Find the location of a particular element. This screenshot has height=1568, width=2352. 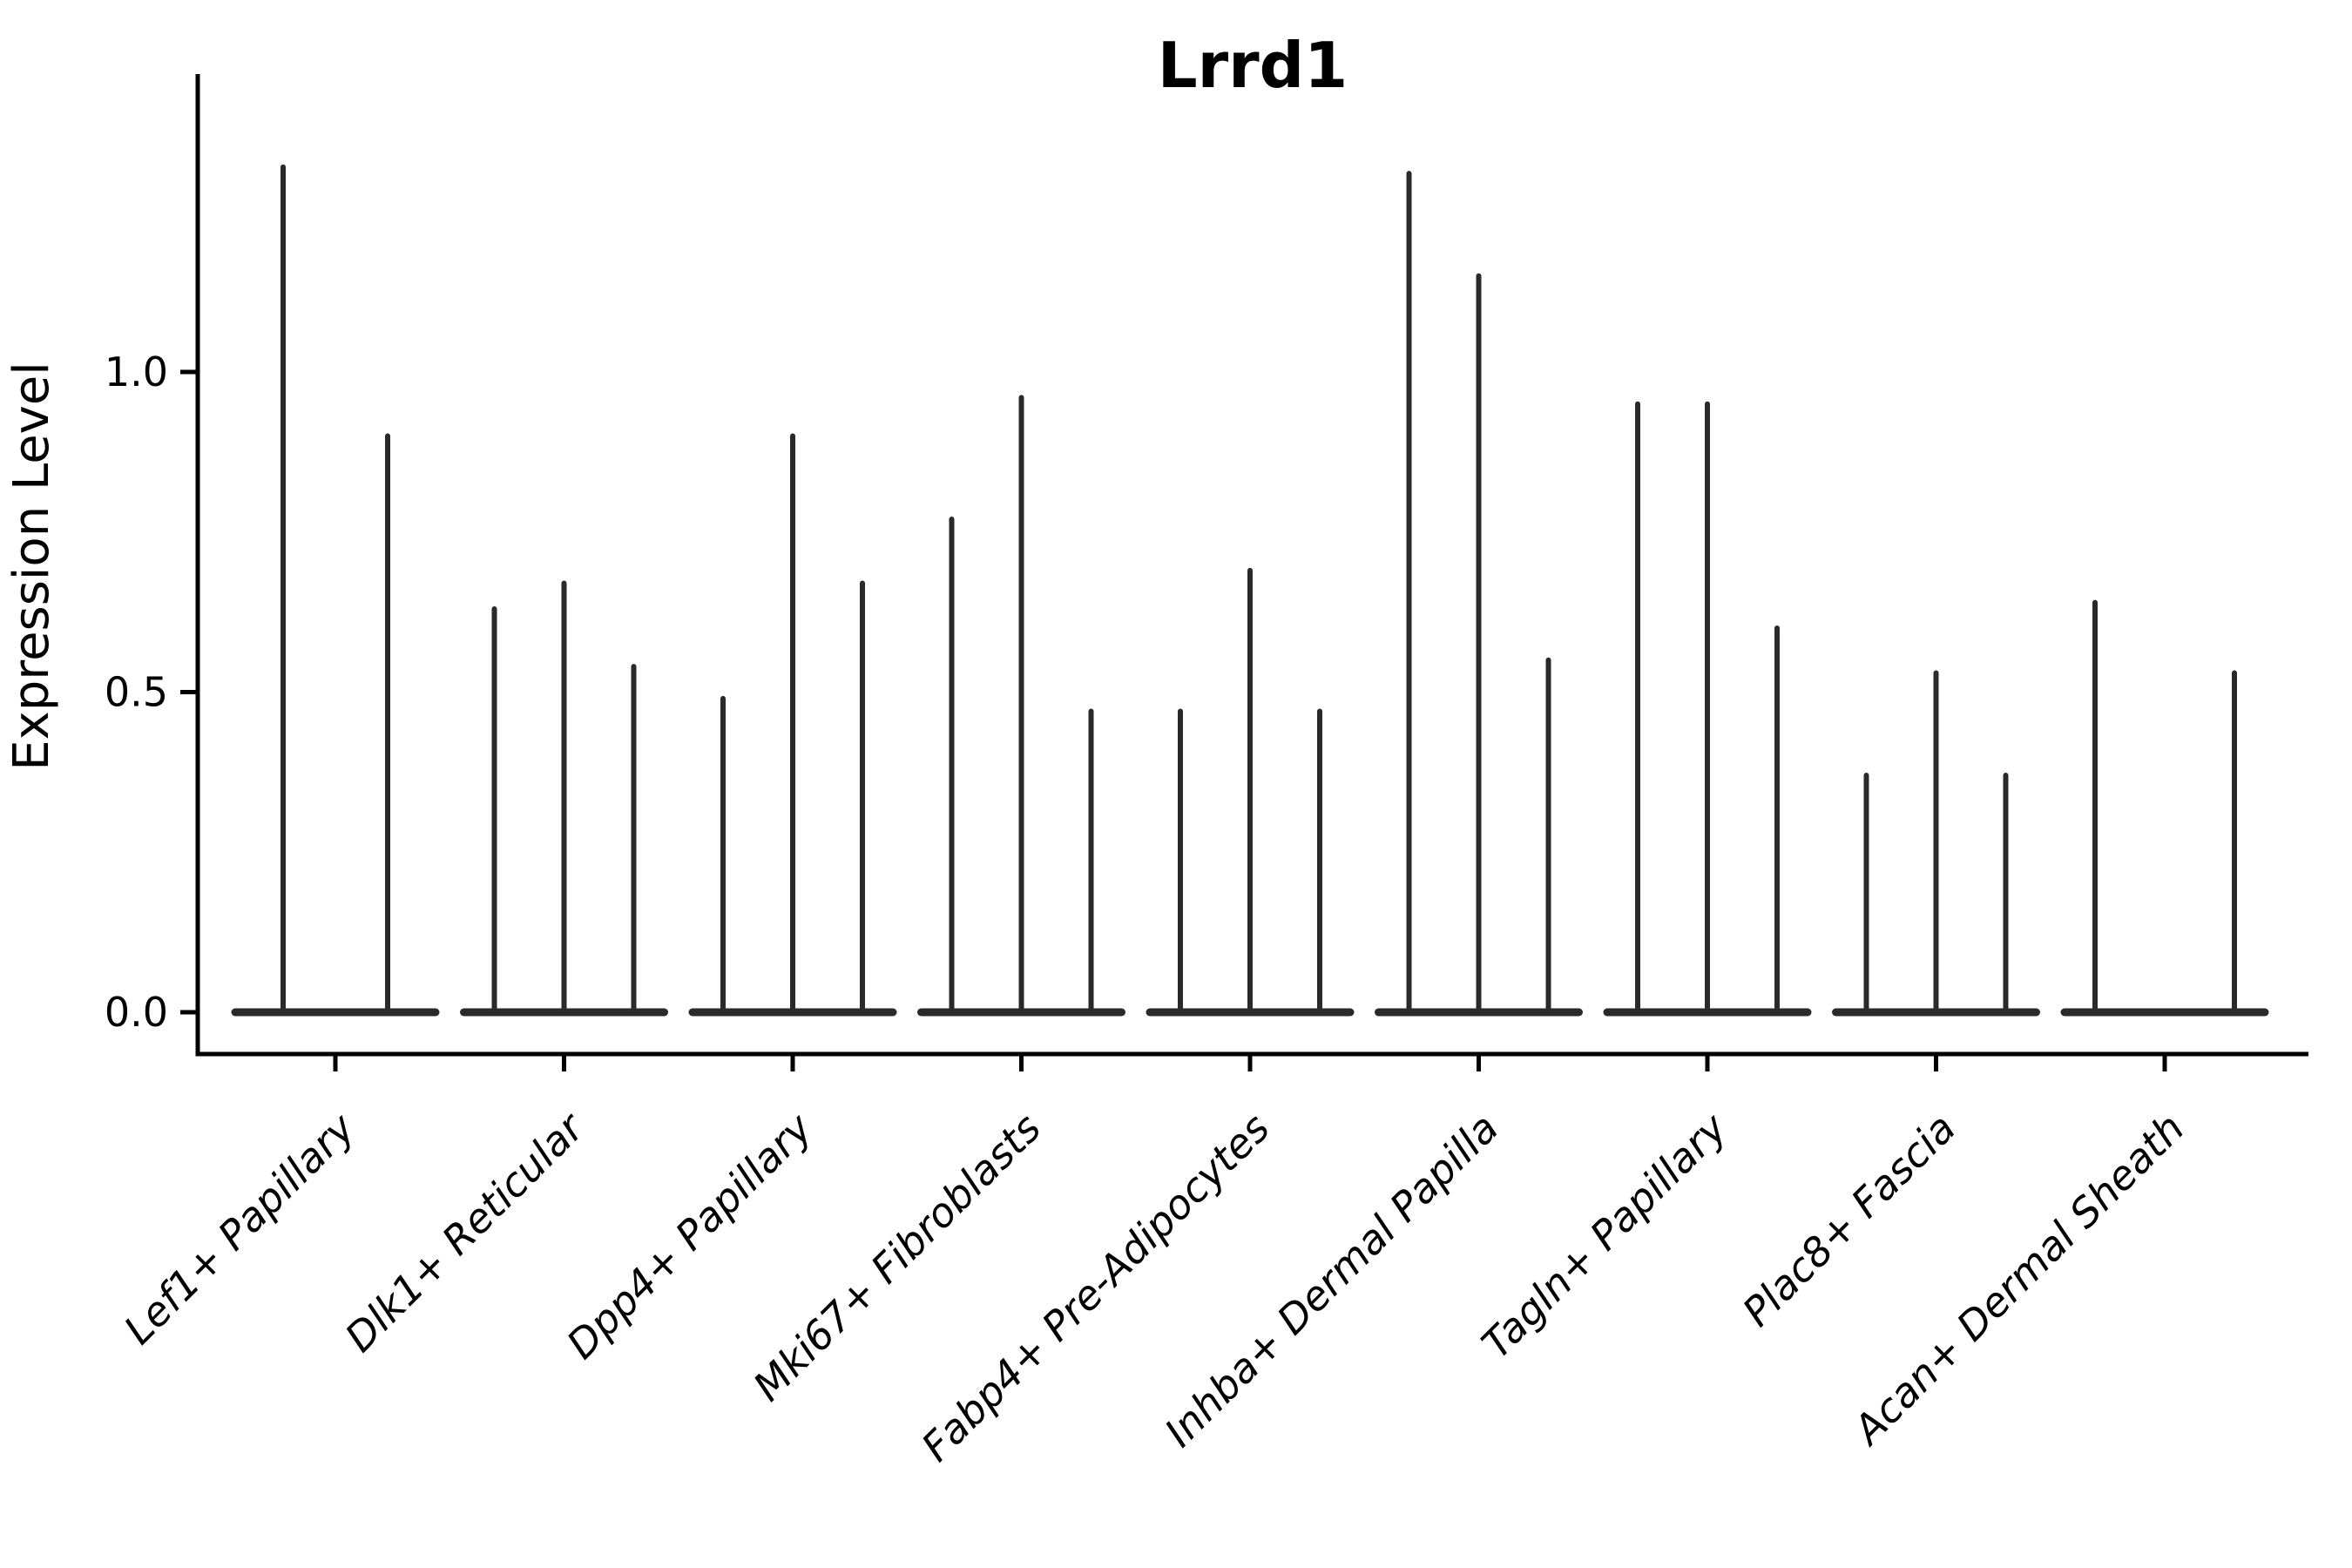

x-tick-label-2: Dpp4+ Papillary is located at coordinates (689, 1236).